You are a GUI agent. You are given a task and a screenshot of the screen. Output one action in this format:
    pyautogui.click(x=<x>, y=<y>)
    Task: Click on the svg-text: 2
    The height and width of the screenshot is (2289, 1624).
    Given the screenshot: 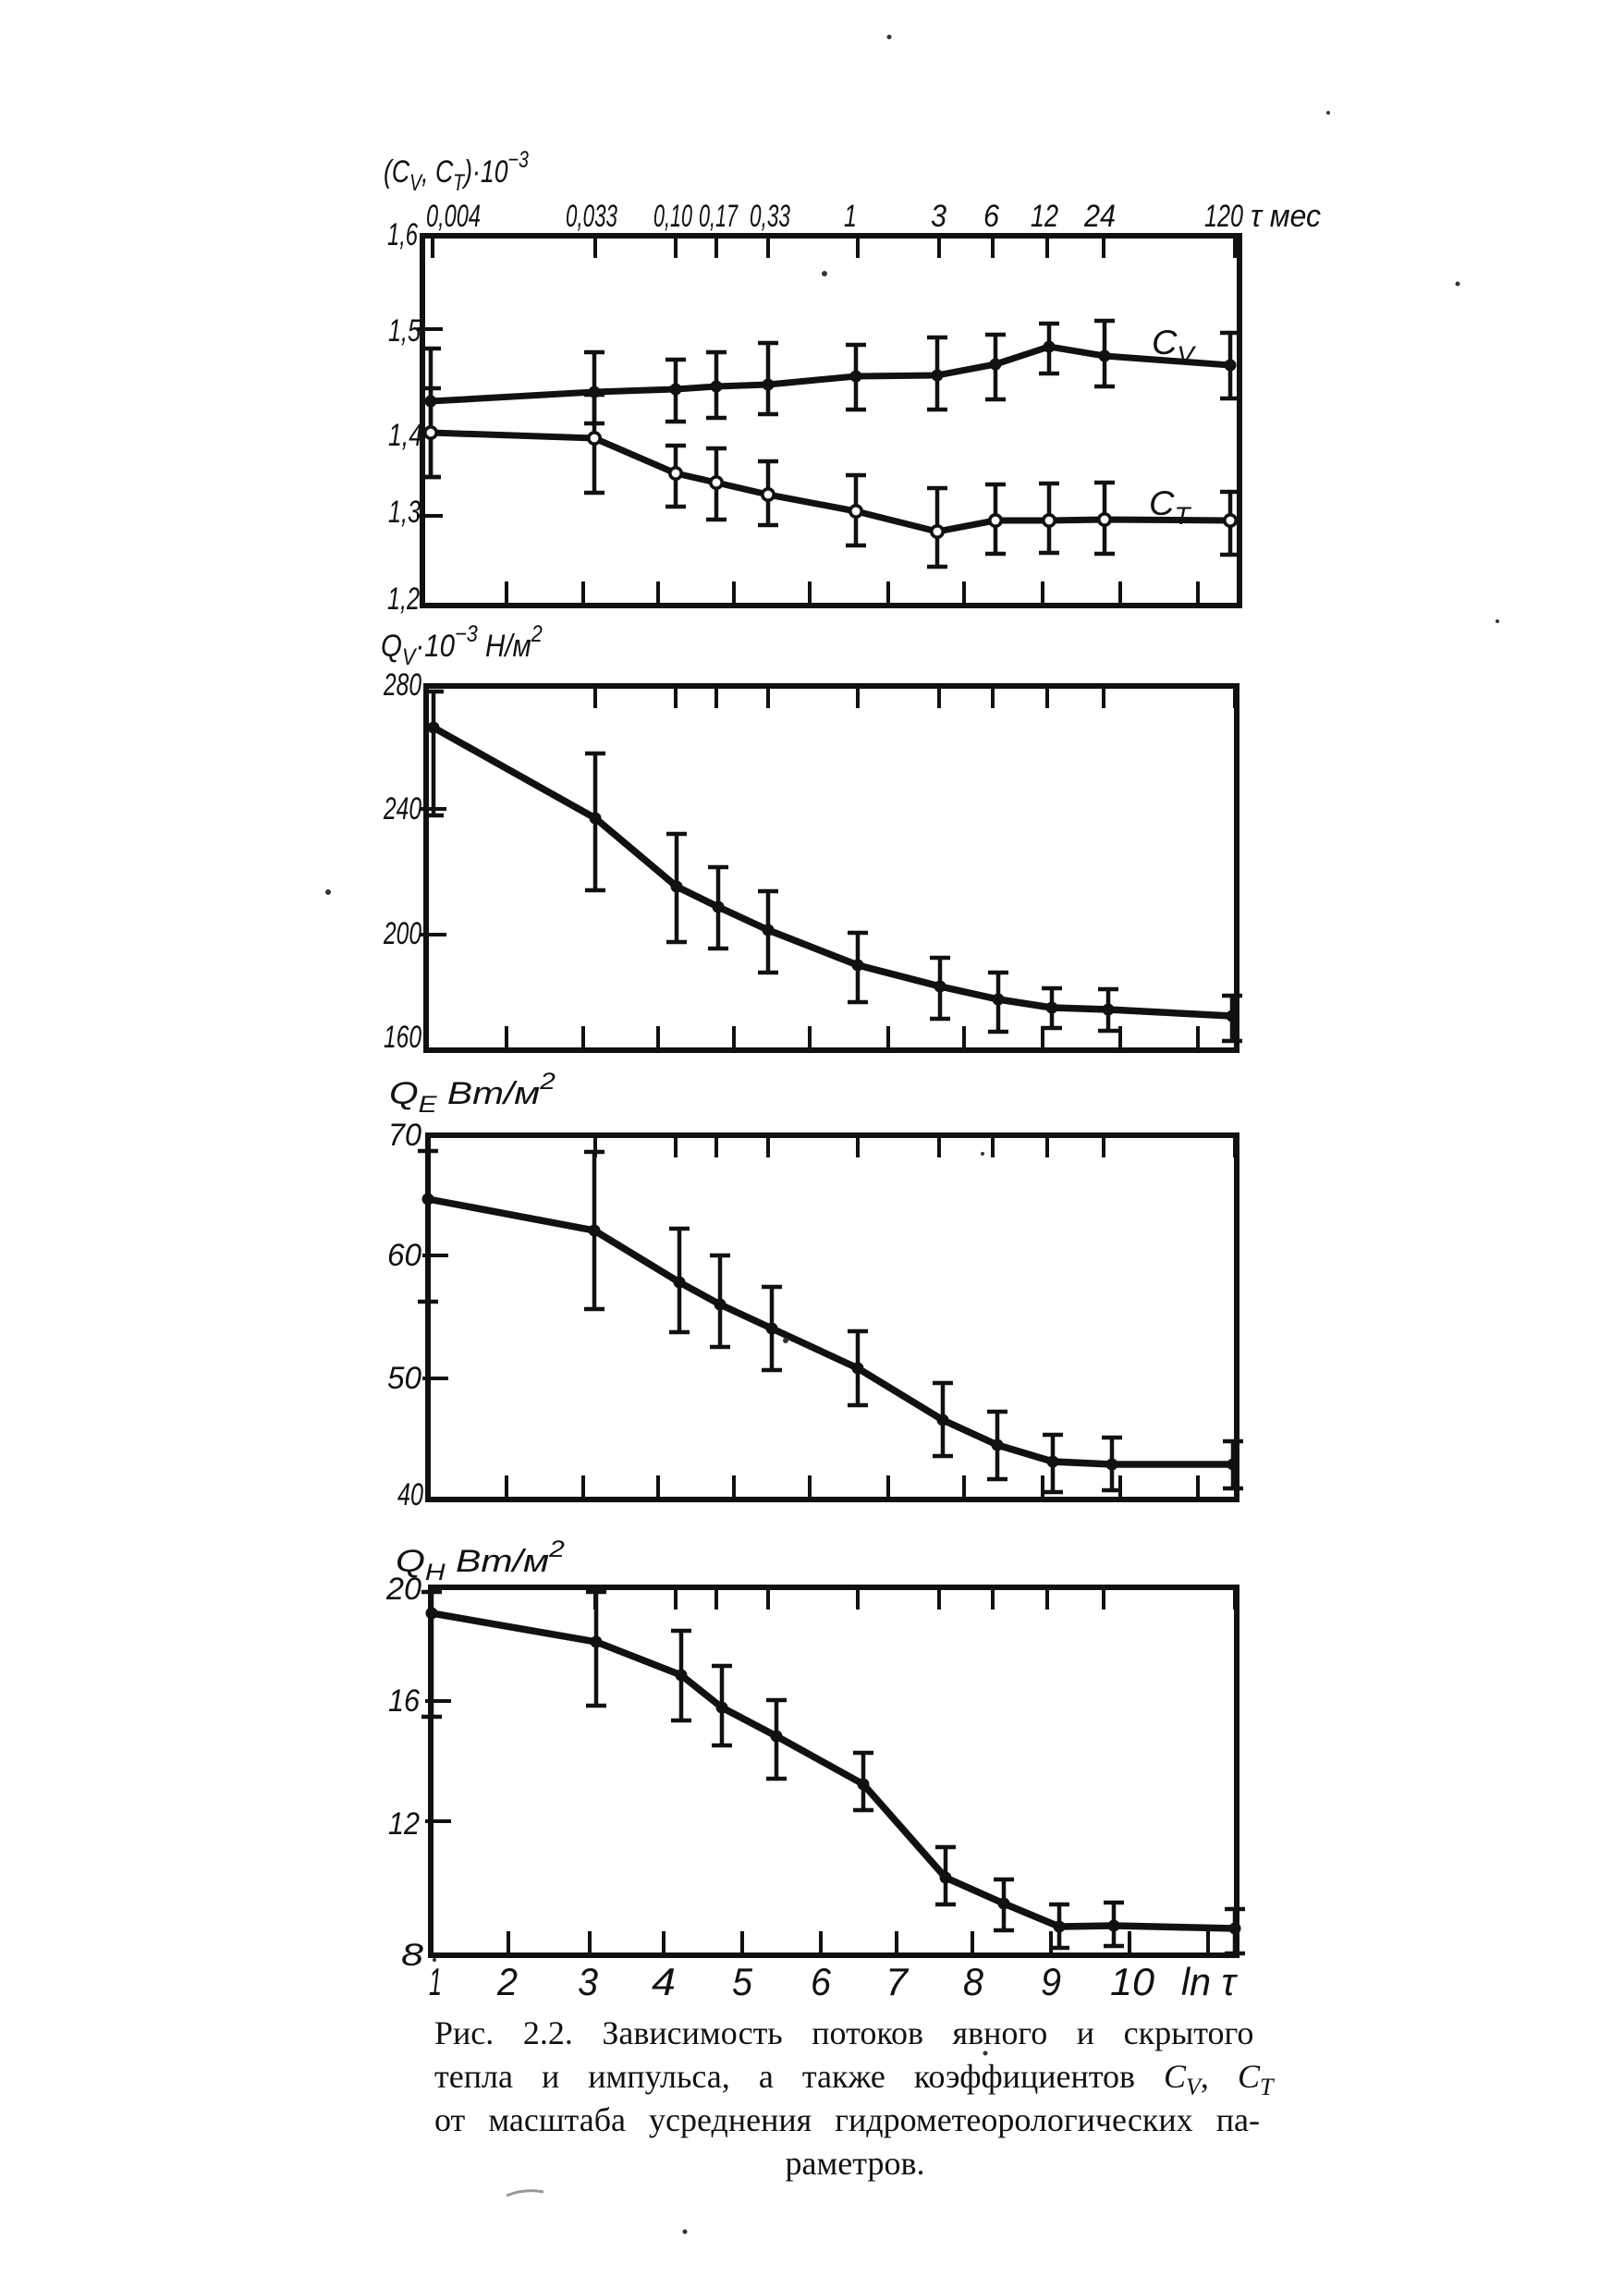 What is the action you would take?
    pyautogui.click(x=507, y=1981)
    